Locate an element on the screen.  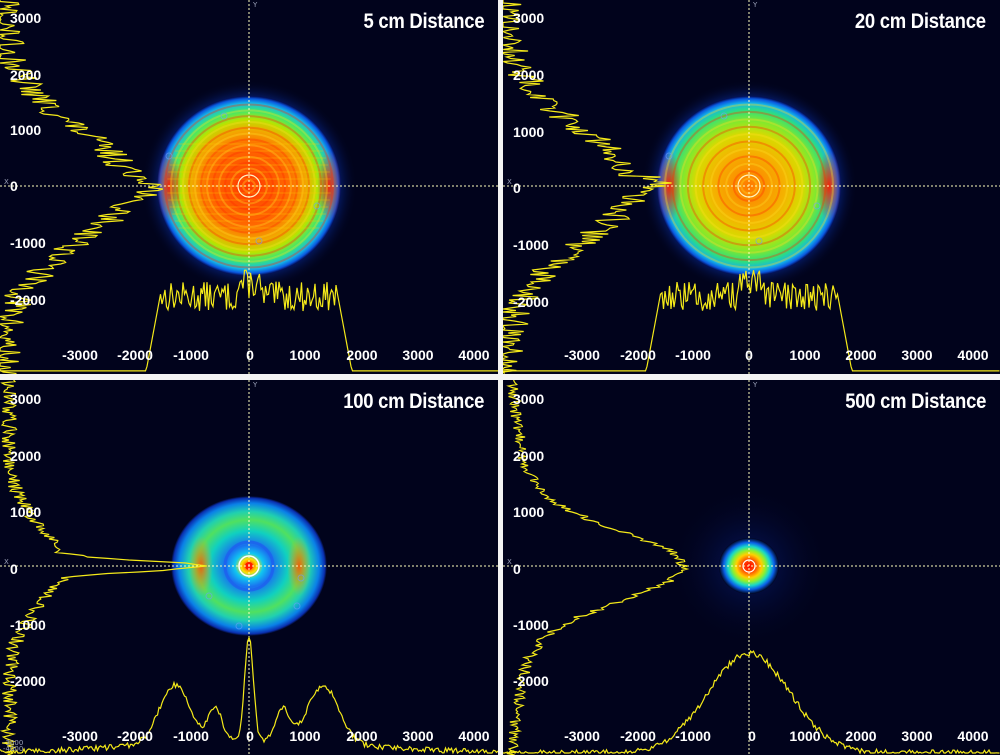
panel-title: 5 cm Distance is located at coordinates (423, 21).